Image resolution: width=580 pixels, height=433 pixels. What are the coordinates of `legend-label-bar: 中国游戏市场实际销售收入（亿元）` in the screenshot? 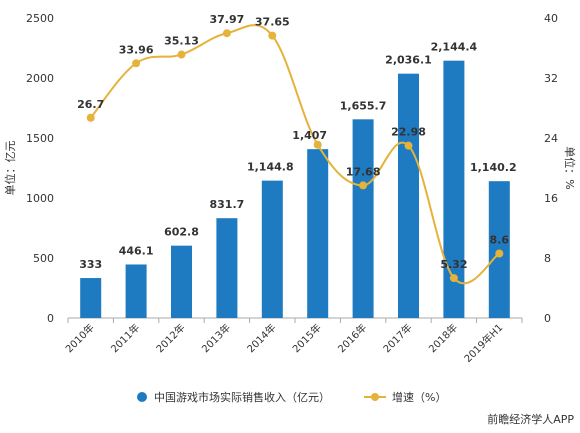 It's located at (242, 397).